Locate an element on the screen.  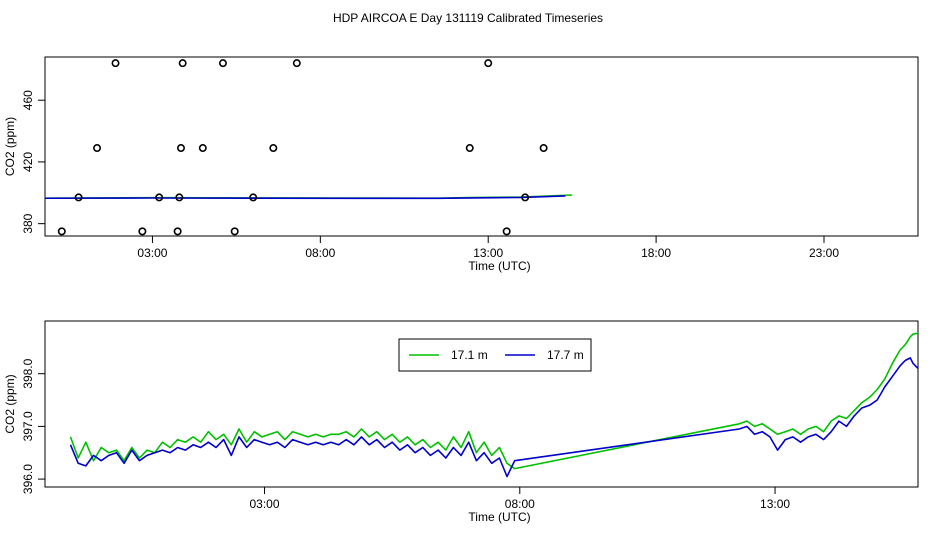
legend-label: 17.1 m is located at coordinates (469, 355).